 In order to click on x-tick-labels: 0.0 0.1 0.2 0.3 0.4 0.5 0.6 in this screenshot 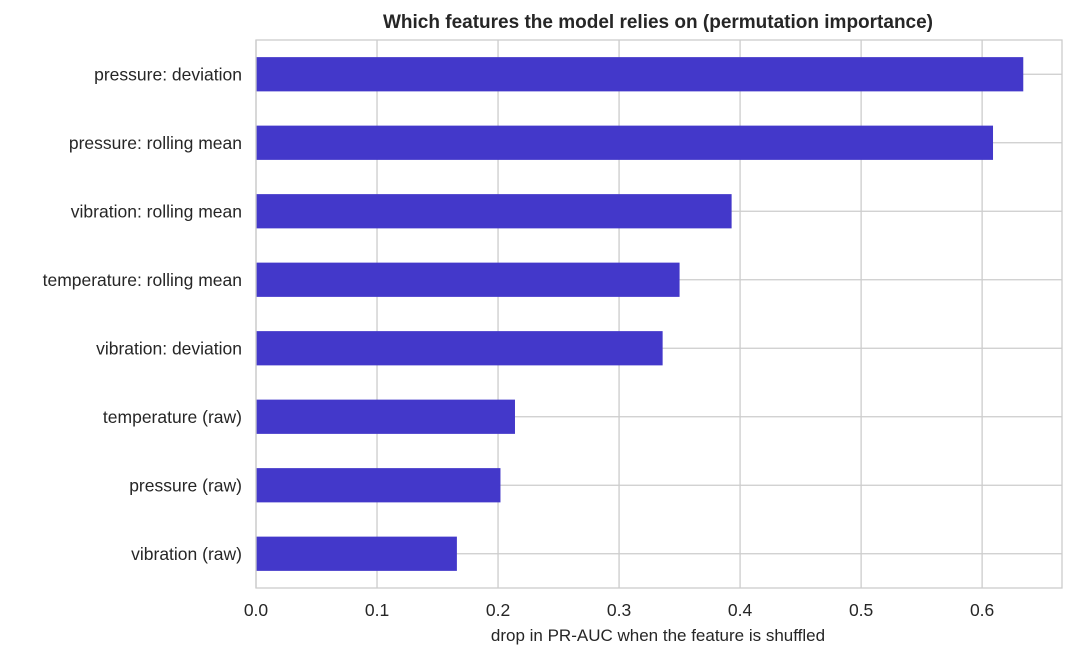, I will do `click(619, 610)`.